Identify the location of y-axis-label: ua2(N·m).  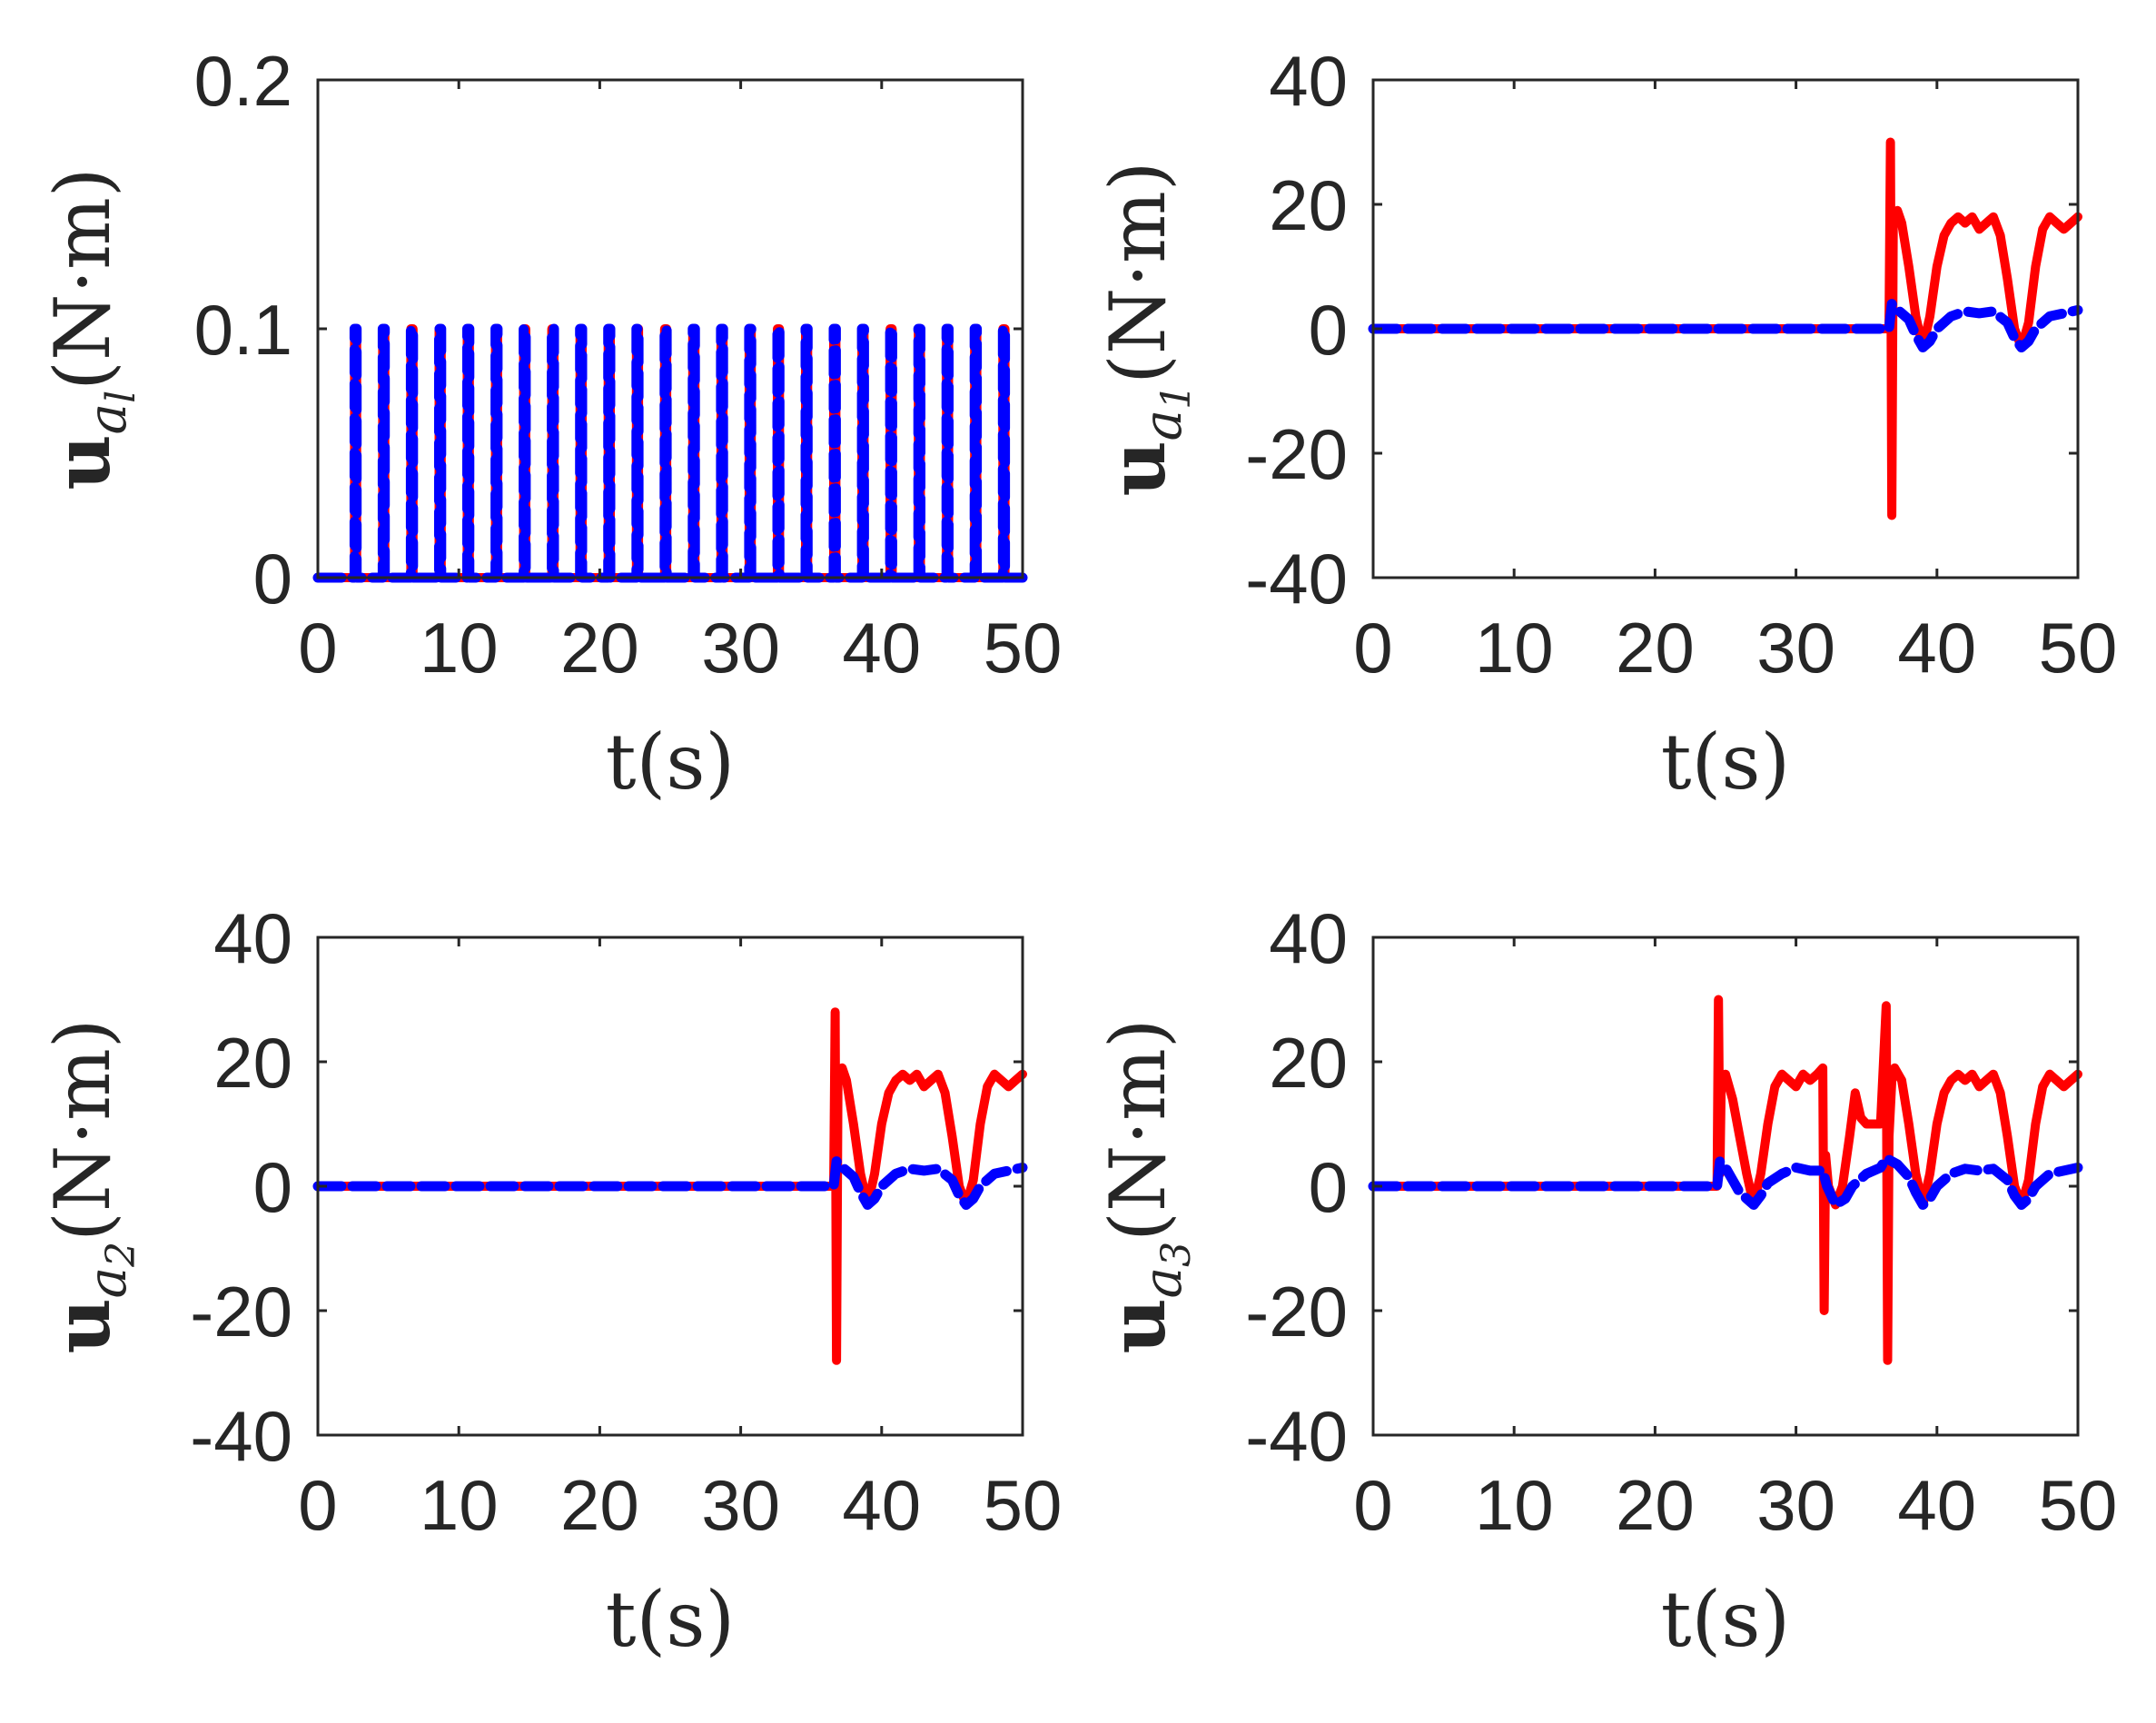
(90, 1185).